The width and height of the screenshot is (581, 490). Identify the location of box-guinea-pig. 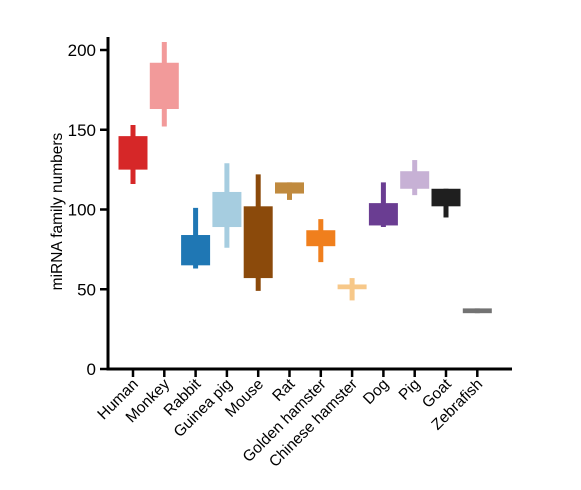
(227, 205).